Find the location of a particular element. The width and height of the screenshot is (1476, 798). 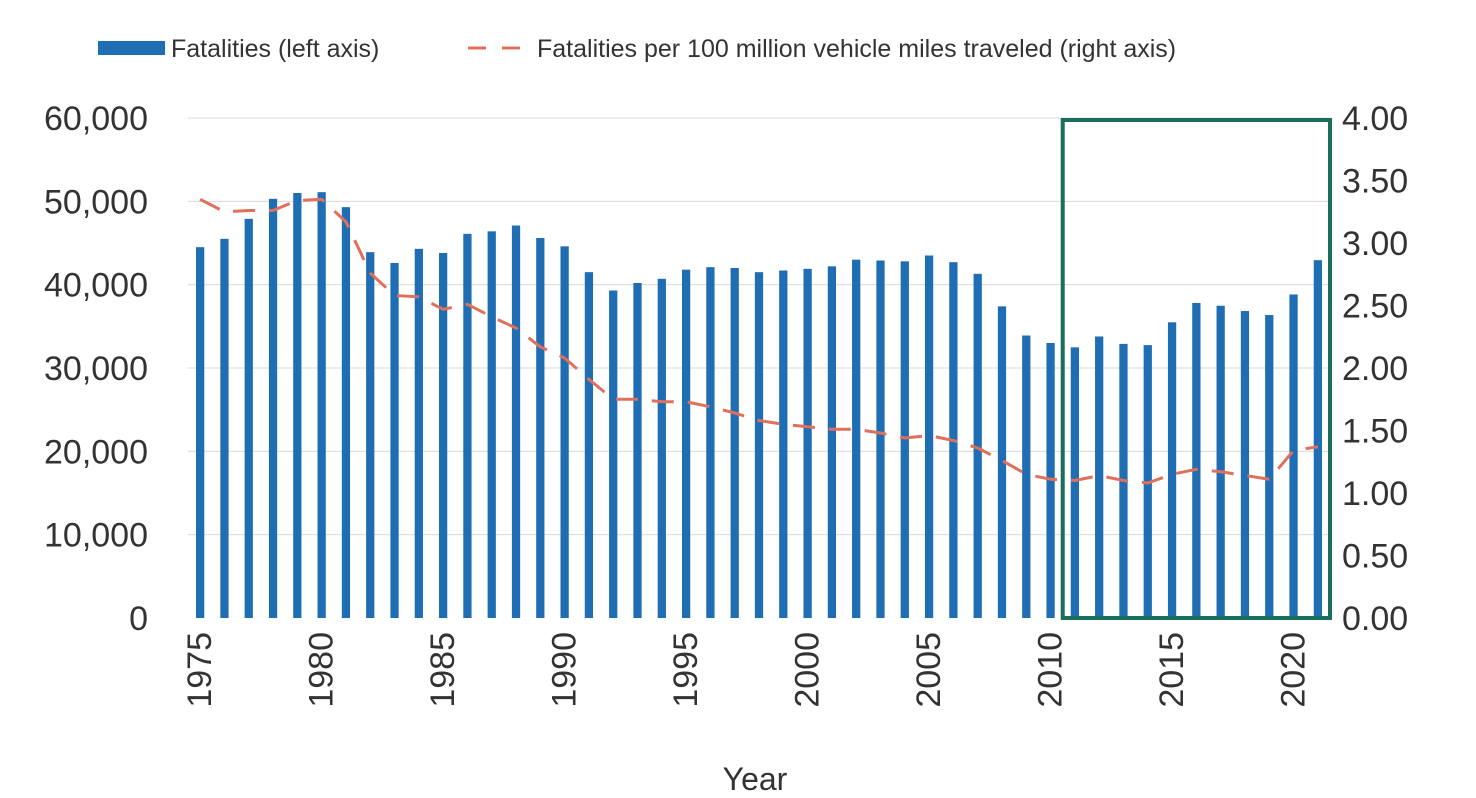

bar-1983 is located at coordinates (394, 440).